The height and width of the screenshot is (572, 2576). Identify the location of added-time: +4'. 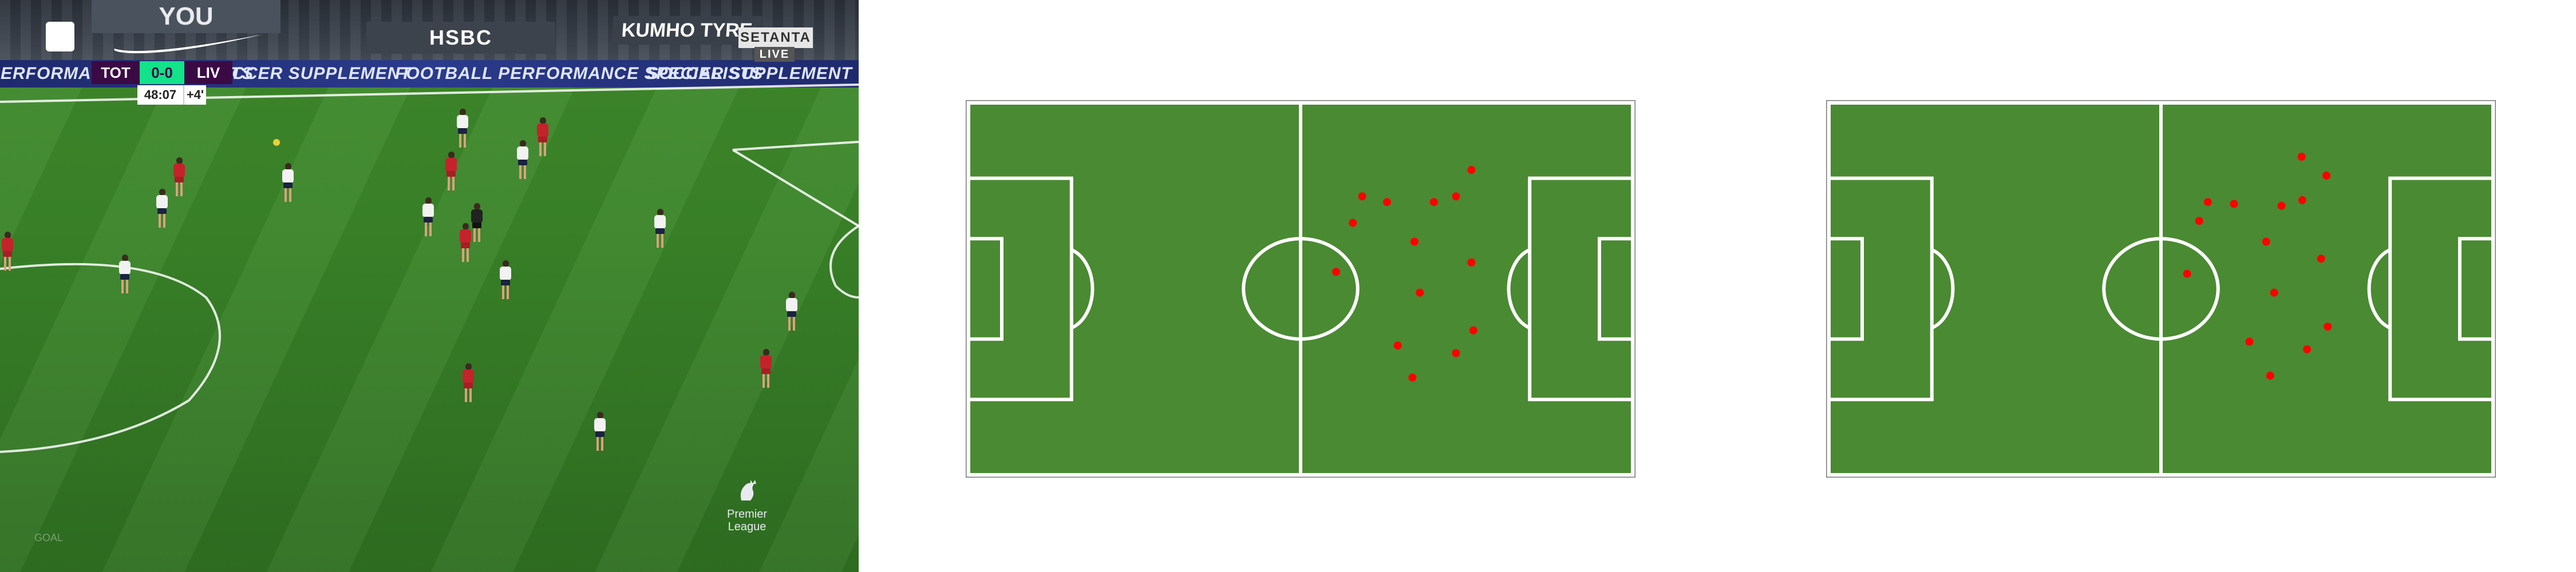
(194, 95).